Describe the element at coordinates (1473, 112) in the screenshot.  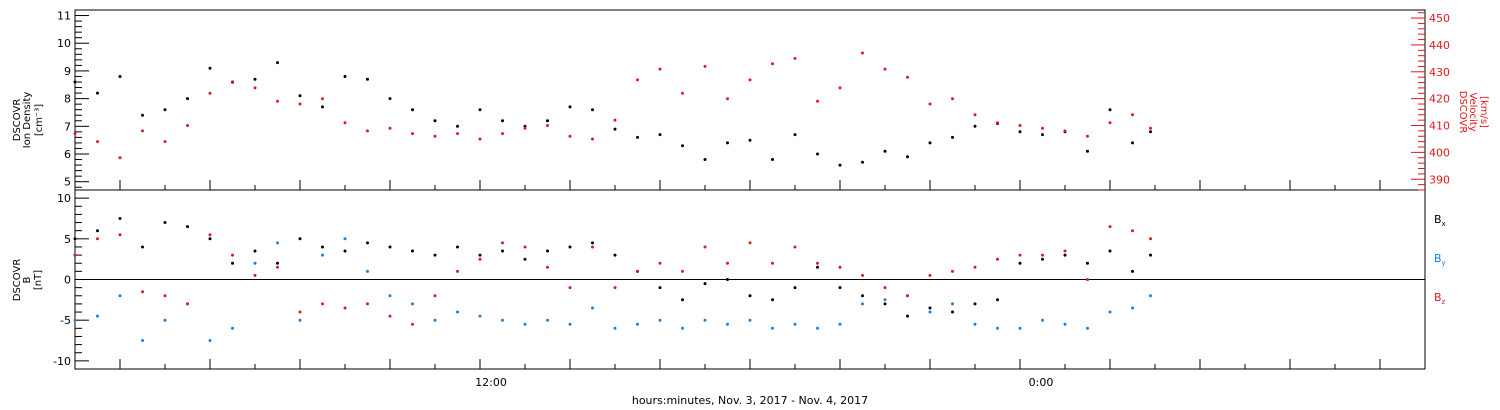
I see `top-right-axis-label: DSCOVR Velocity [km/s]` at that location.